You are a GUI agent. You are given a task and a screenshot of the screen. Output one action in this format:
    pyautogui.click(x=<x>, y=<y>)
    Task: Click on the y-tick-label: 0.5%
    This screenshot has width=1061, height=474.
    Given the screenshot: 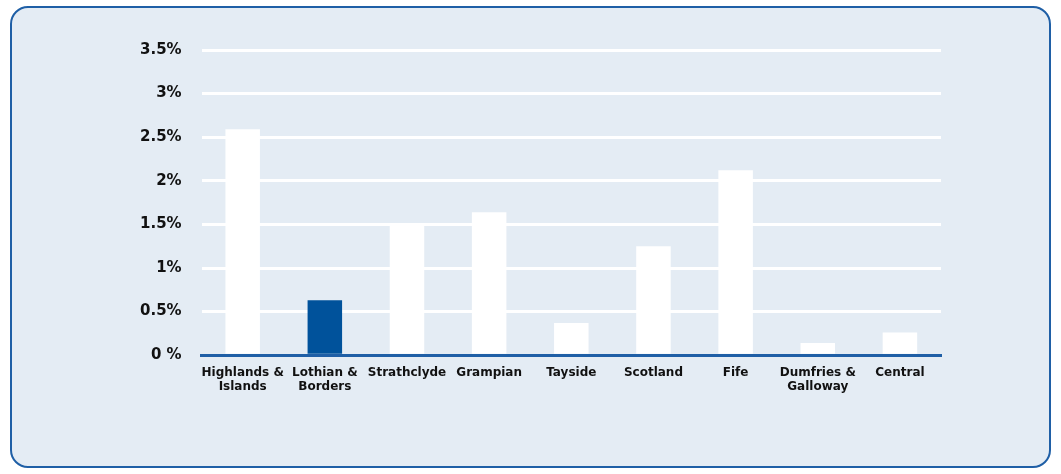 What is the action you would take?
    pyautogui.click(x=160, y=310)
    